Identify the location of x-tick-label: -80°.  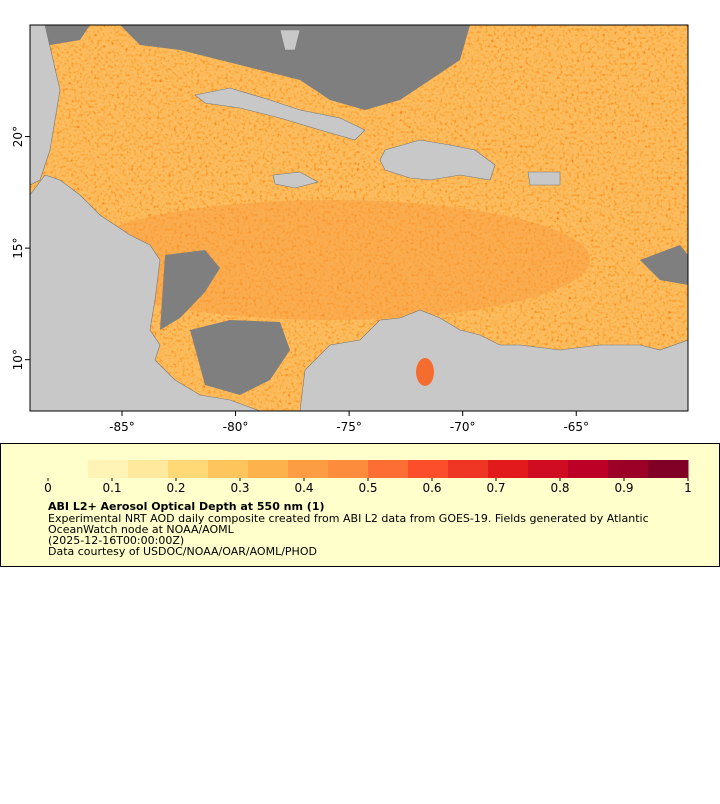
(236, 427).